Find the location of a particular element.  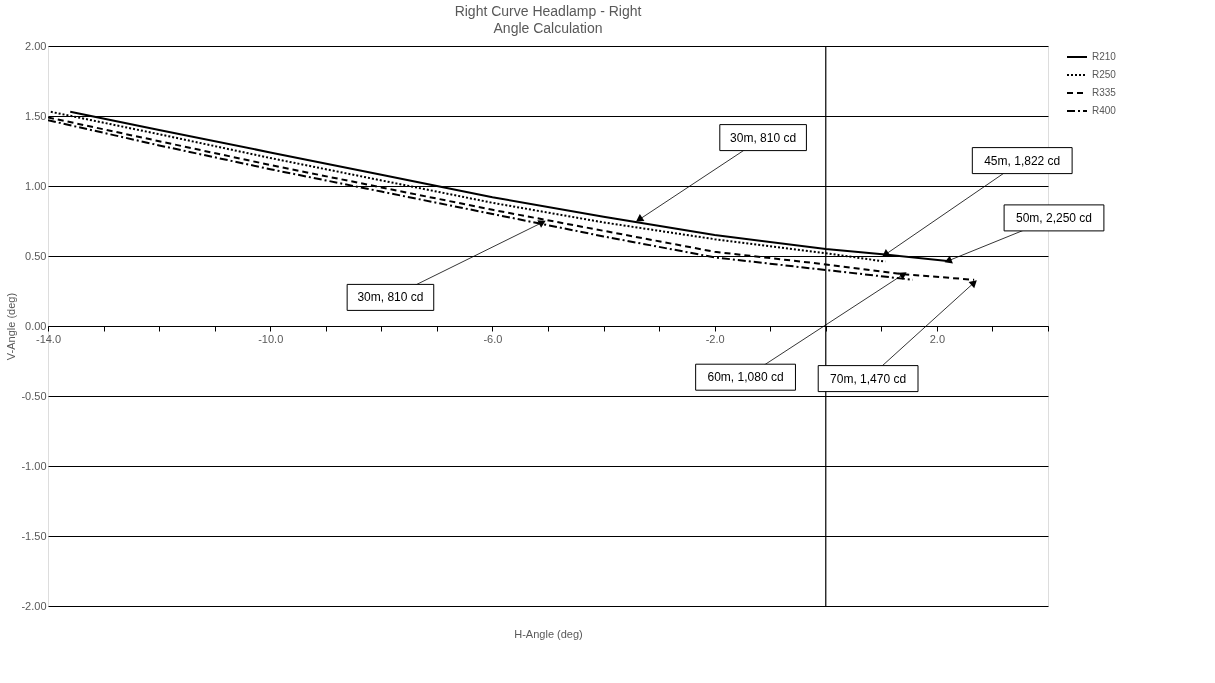

annotation: 50m, 2,250 cd is located at coordinates (1054, 217).